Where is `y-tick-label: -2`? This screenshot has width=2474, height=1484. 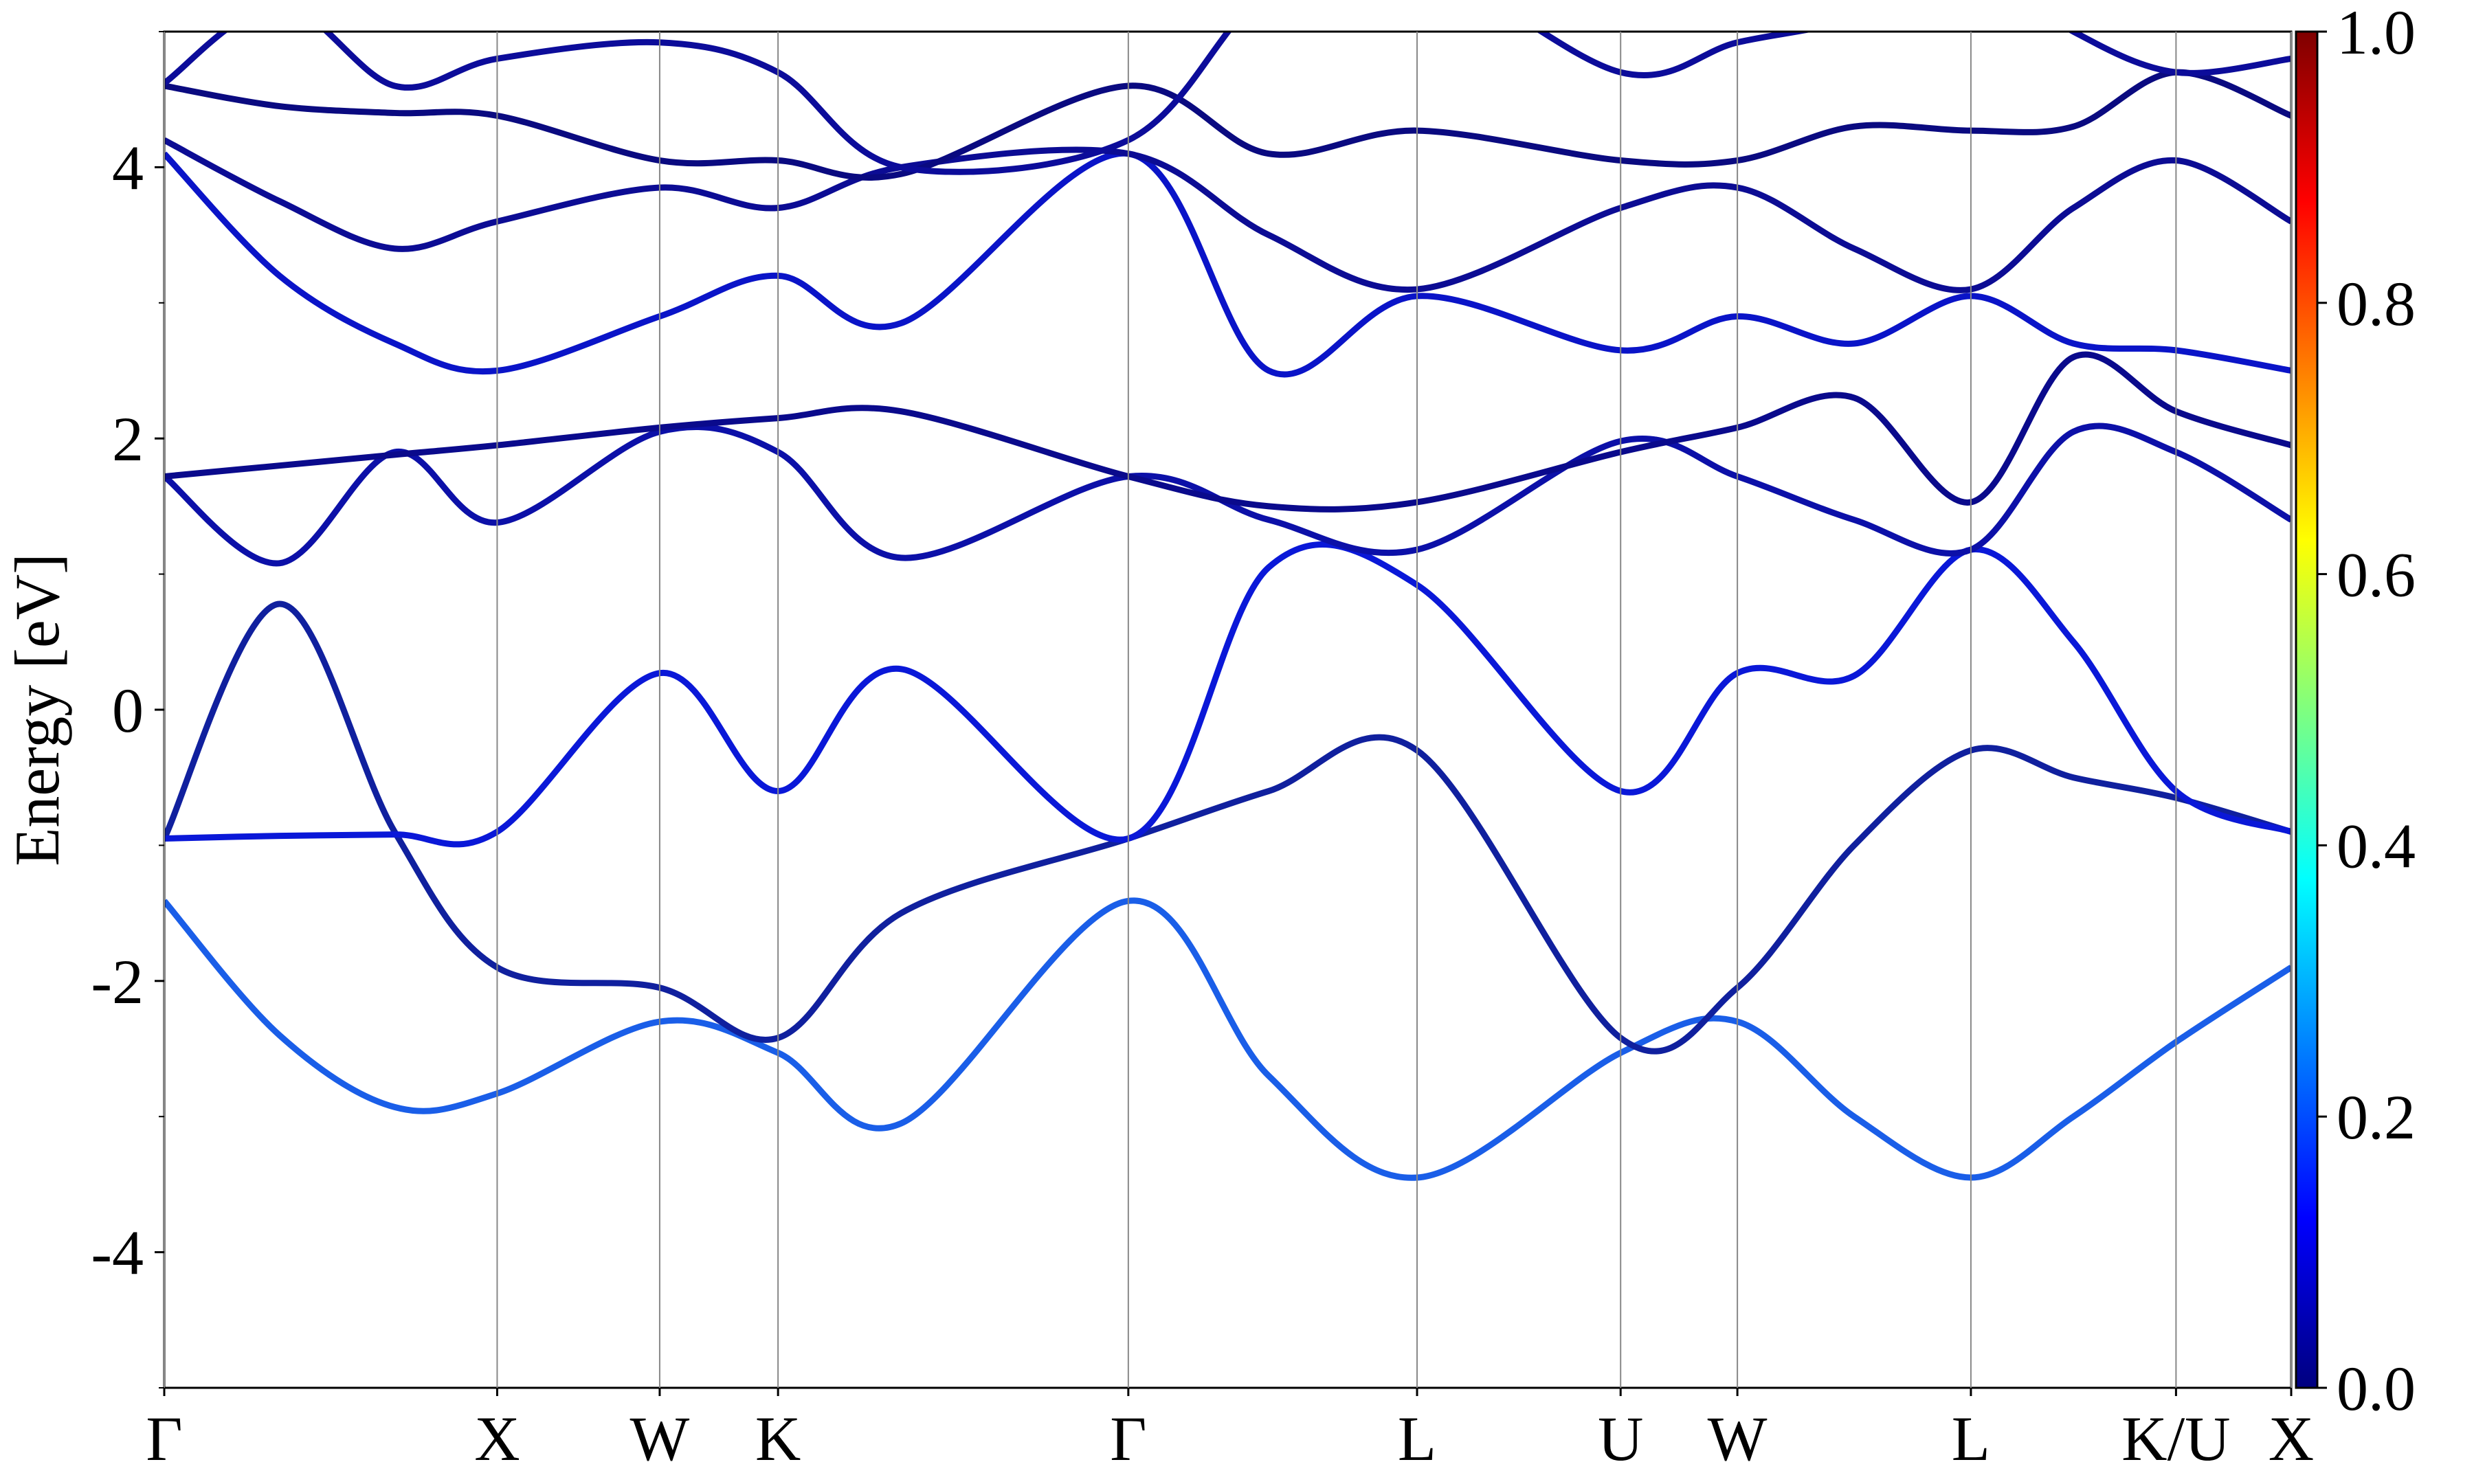
y-tick-label: -2 is located at coordinates (117, 982).